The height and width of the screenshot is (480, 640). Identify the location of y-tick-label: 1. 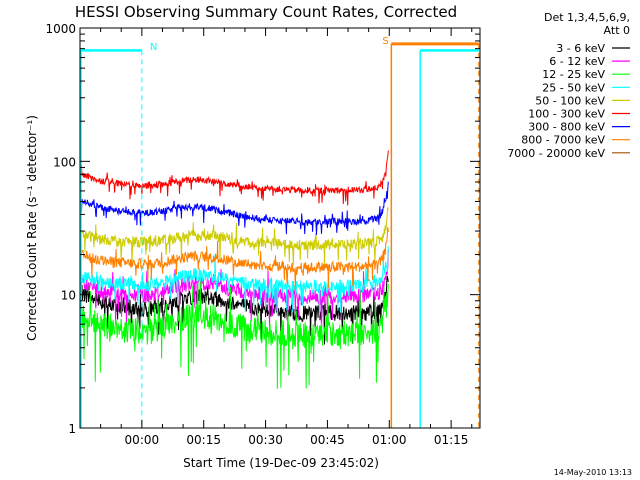
(72, 429).